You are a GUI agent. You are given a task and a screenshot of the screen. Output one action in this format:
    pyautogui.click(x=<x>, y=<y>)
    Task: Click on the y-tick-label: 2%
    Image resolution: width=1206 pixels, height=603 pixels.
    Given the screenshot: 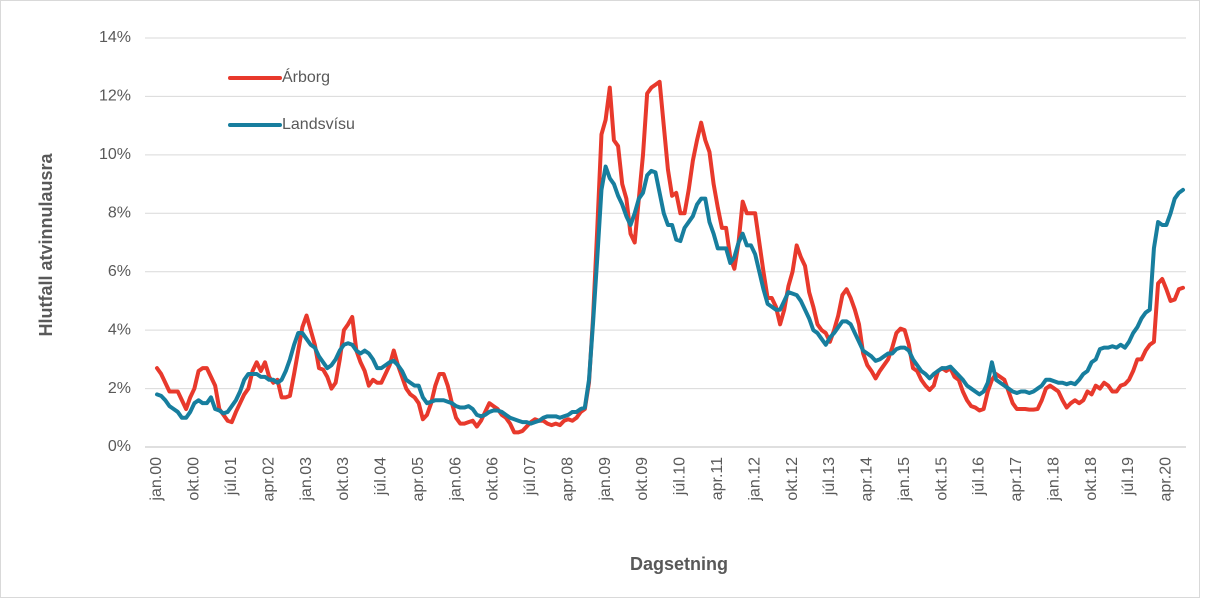 What is the action you would take?
    pyautogui.click(x=119, y=388)
    